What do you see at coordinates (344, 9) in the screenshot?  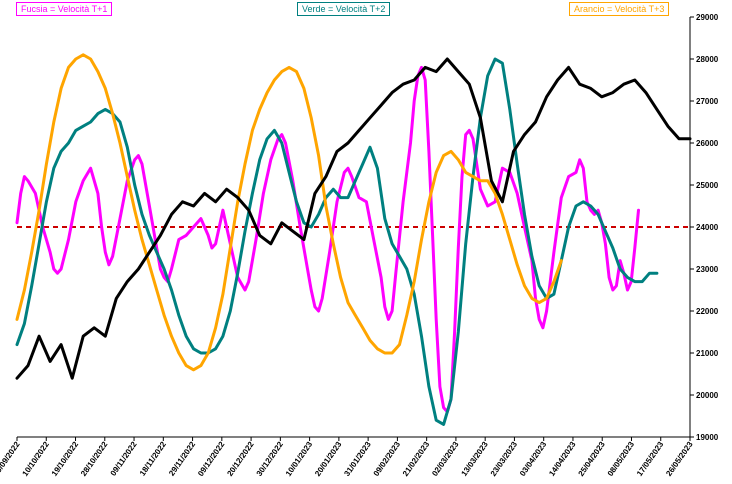 I see `legend-verde: Verde = Velocità T+2` at bounding box center [344, 9].